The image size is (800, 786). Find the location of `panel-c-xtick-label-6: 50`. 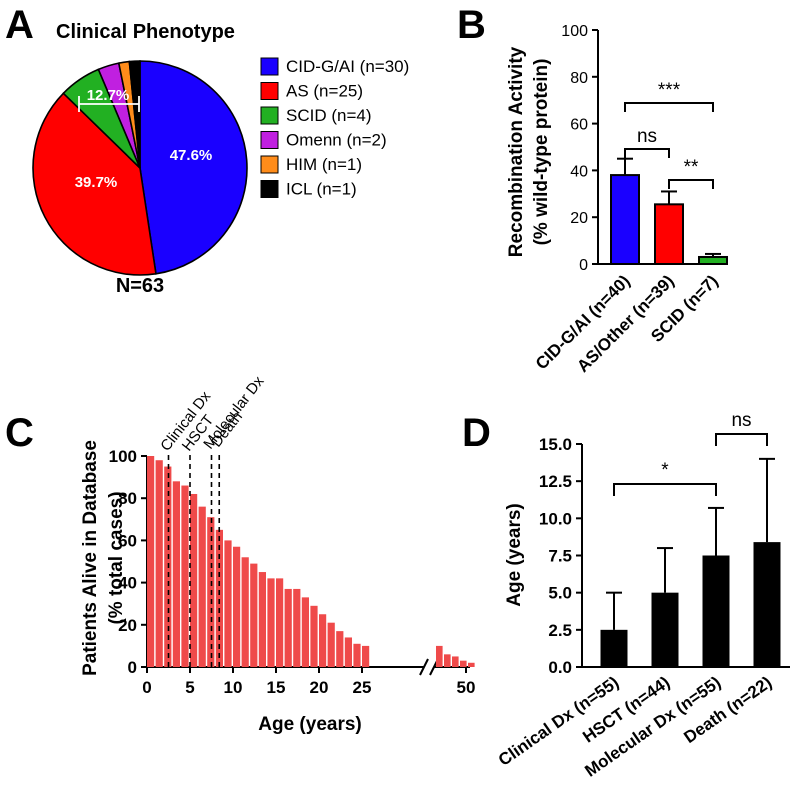

panel-c-xtick-label-6: 50 is located at coordinates (466, 687).